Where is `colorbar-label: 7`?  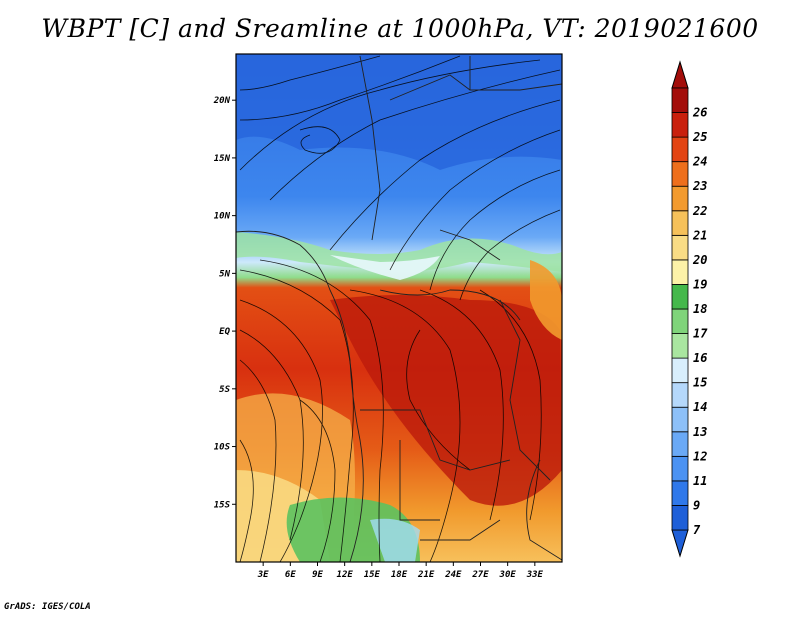
colorbar-label: 7 is located at coordinates (697, 530).